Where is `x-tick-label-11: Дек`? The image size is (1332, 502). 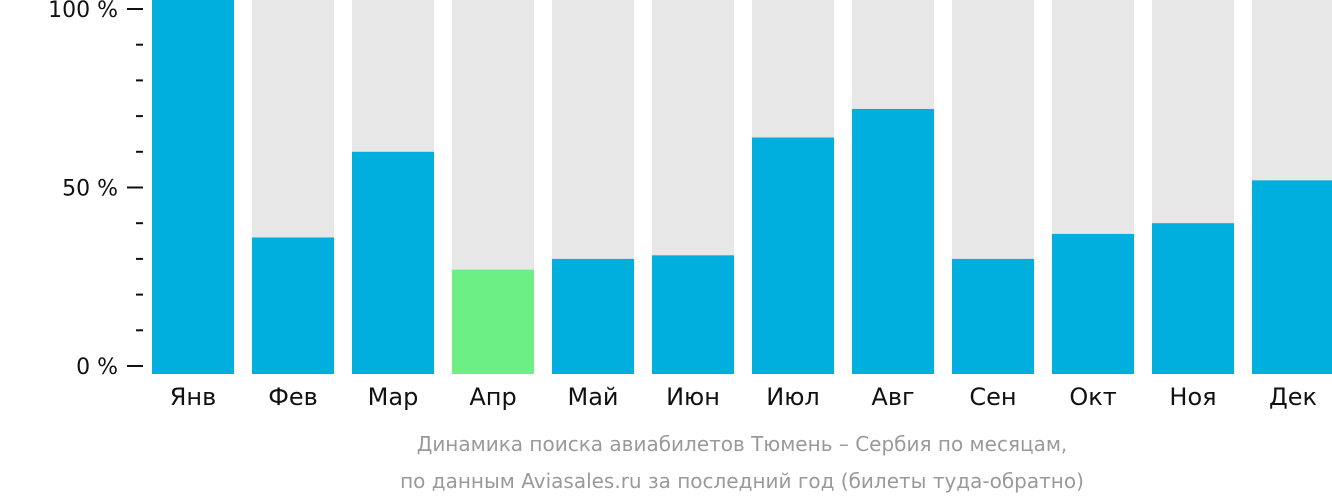 x-tick-label-11: Дек is located at coordinates (1293, 397).